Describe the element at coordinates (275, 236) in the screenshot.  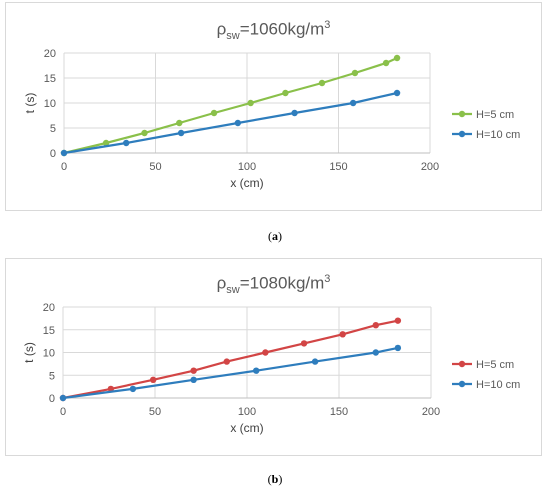
I see `caption-a: (a)` at that location.